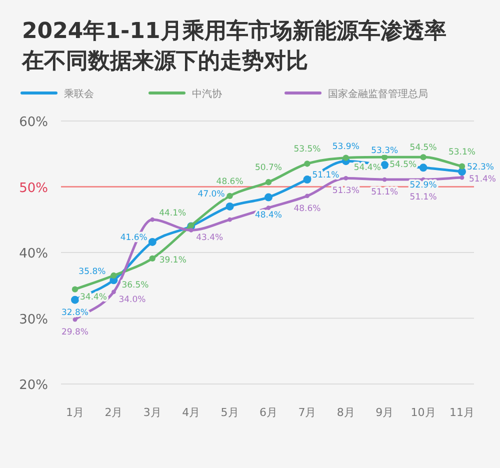 Image resolution: width=500 pixels, height=468 pixels. Describe the element at coordinates (307, 412) in the screenshot. I see `x-tick-label: 7月` at that location.